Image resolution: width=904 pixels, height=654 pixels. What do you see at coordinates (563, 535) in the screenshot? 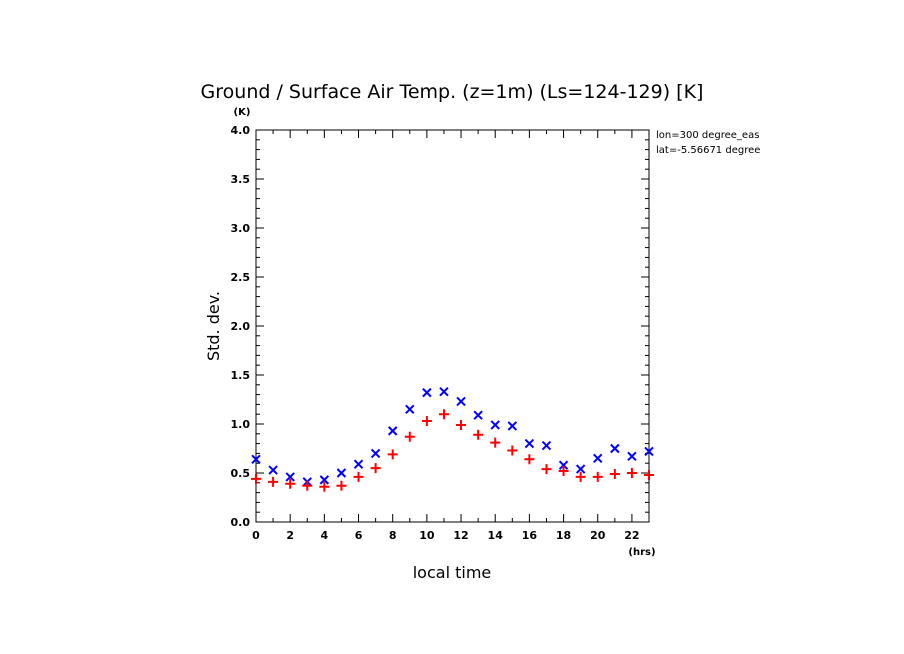
I see `x-tick-label: 18` at bounding box center [563, 535].